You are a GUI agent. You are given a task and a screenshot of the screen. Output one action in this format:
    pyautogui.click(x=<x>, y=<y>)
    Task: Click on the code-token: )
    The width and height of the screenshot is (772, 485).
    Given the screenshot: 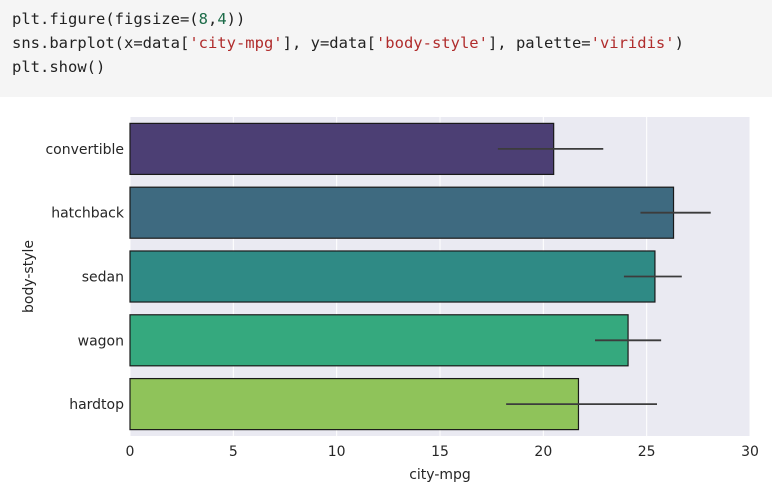 What is the action you would take?
    pyautogui.click(x=679, y=43)
    